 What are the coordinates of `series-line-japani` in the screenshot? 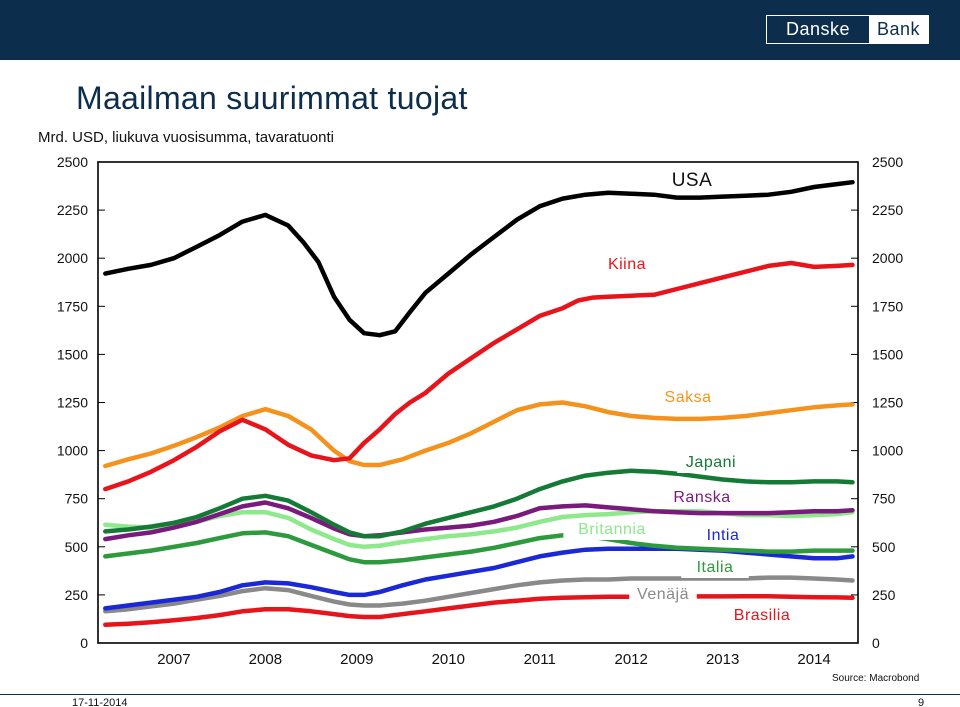 It's located at (479, 503).